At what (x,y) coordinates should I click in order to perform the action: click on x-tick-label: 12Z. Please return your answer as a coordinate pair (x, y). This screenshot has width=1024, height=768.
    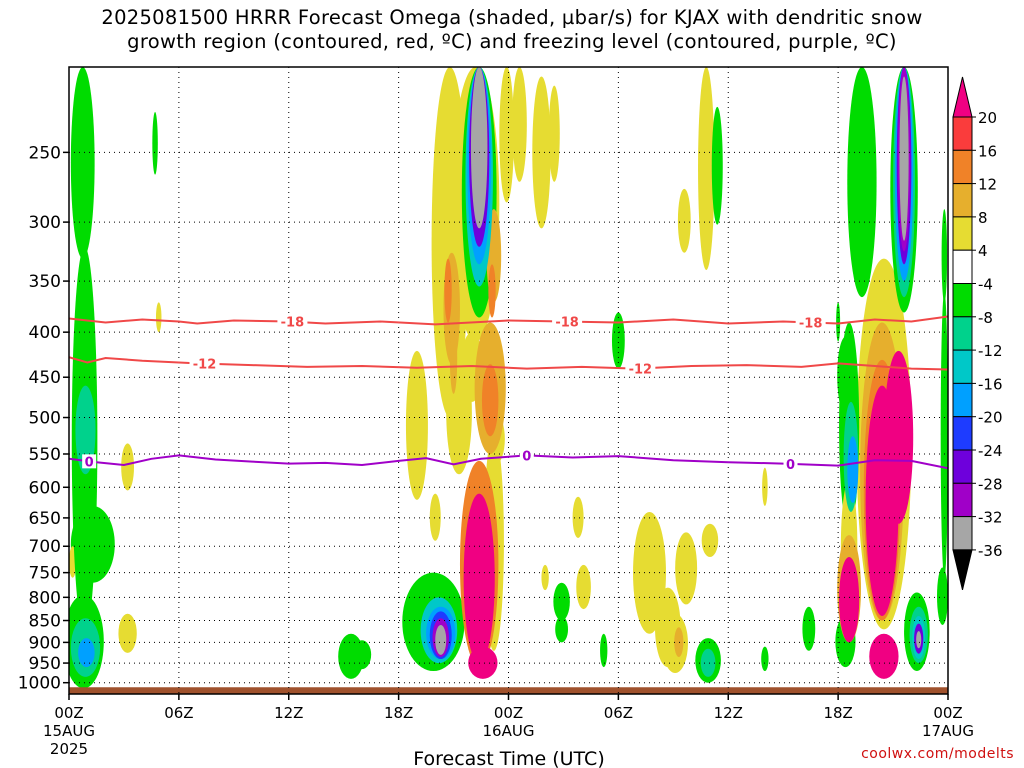
    Looking at the image, I should click on (728, 713).